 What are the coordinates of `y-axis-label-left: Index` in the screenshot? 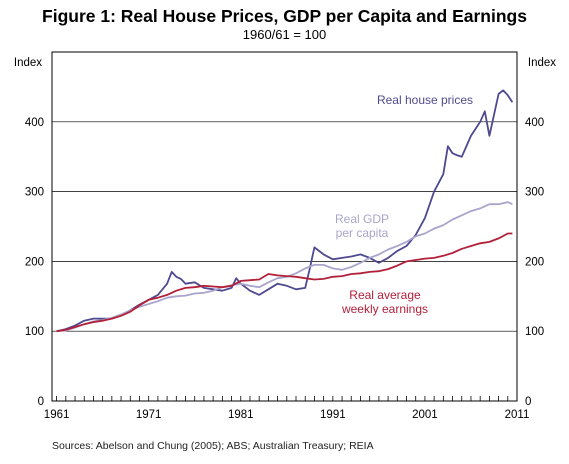 It's located at (28, 63).